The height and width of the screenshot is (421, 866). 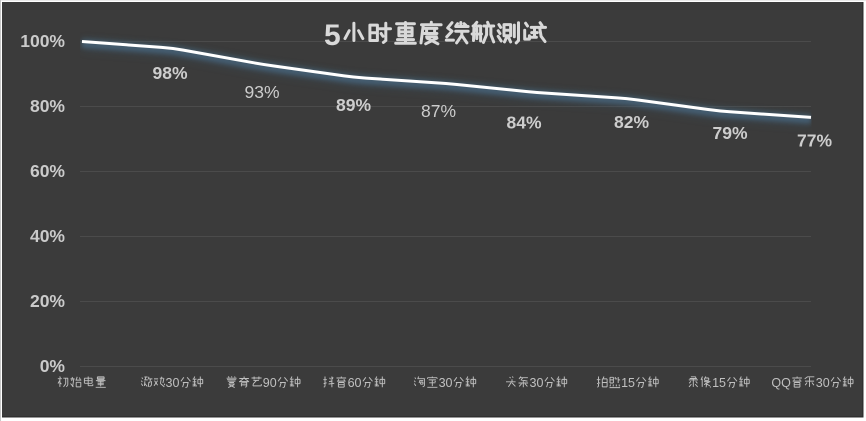 I want to click on svg-text: 0%, so click(x=53, y=366).